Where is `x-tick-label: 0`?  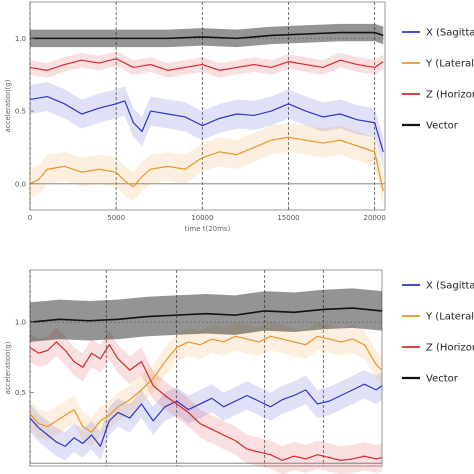
x-tick-label: 0 is located at coordinates (30, 218).